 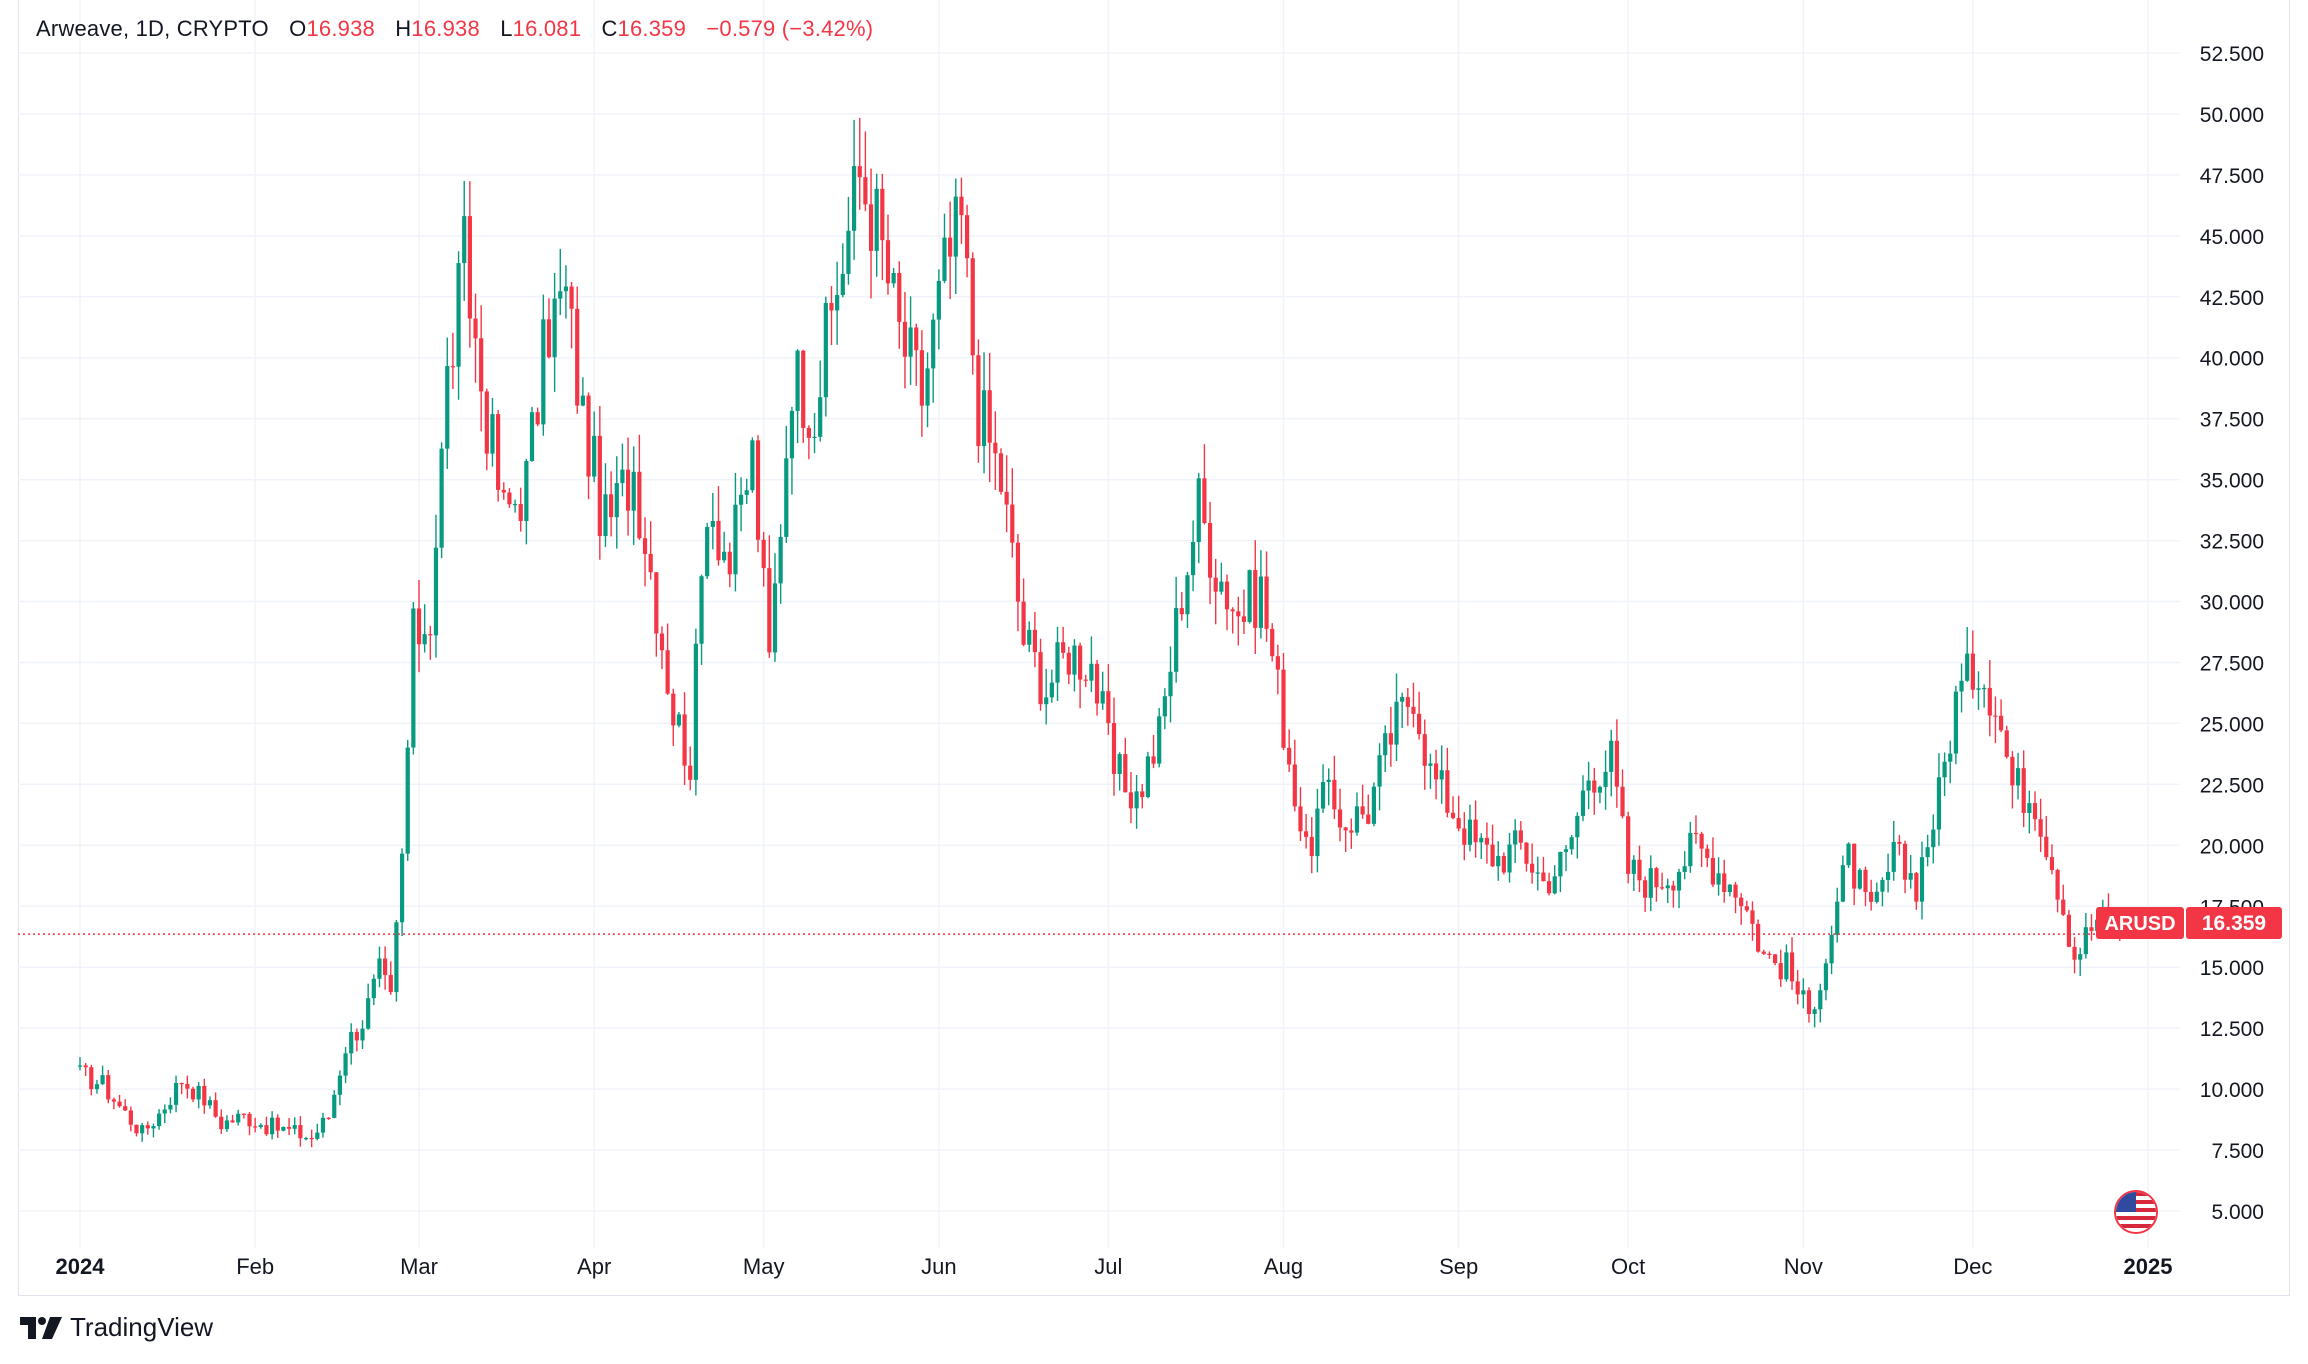 What do you see at coordinates (1283, 1266) in the screenshot?
I see `x-tick-label: Aug` at bounding box center [1283, 1266].